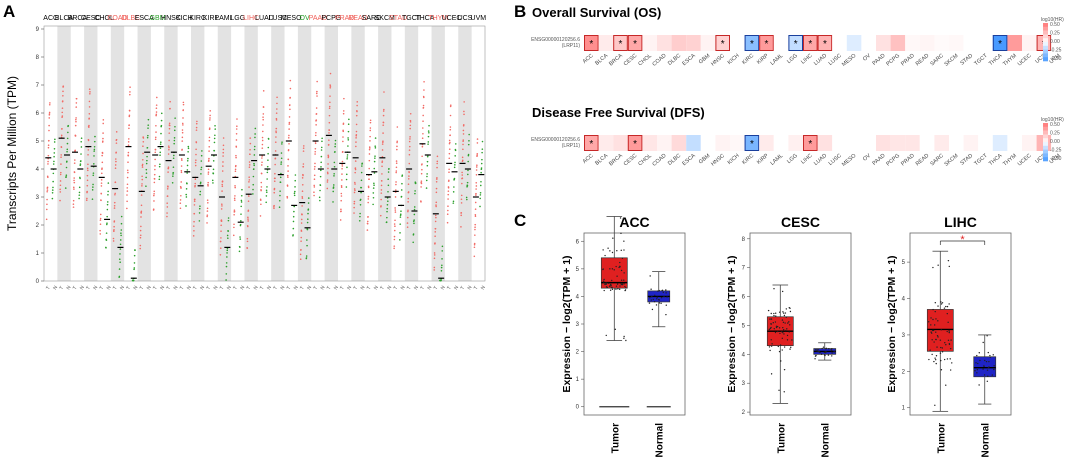  I want to click on os-cell-lihc, so click(810, 43).